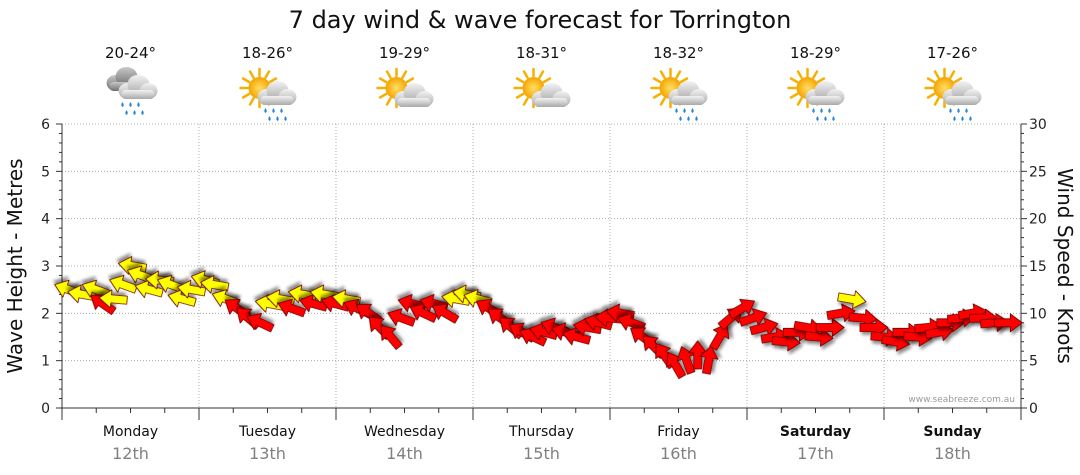 Image resolution: width=1080 pixels, height=475 pixels. I want to click on y-tick-label-left: 1, so click(45, 362).